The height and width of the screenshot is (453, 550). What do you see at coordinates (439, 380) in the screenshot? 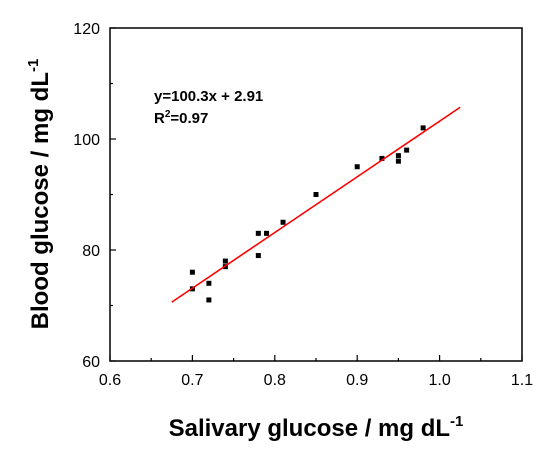
I see `x-tick-label-4: 1.0` at bounding box center [439, 380].